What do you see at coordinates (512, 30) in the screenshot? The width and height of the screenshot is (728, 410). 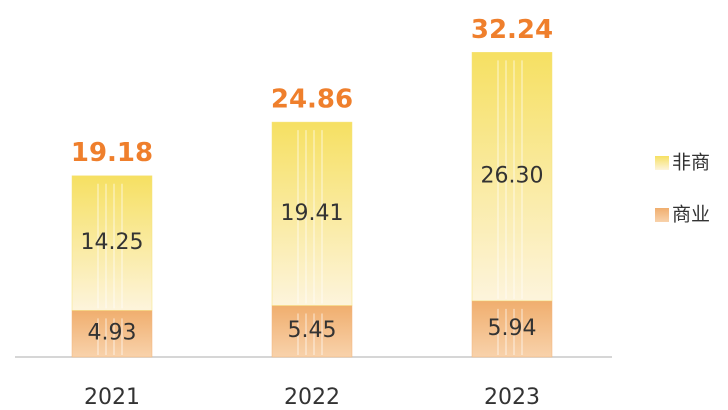 I see `total-label: 32.24` at bounding box center [512, 30].